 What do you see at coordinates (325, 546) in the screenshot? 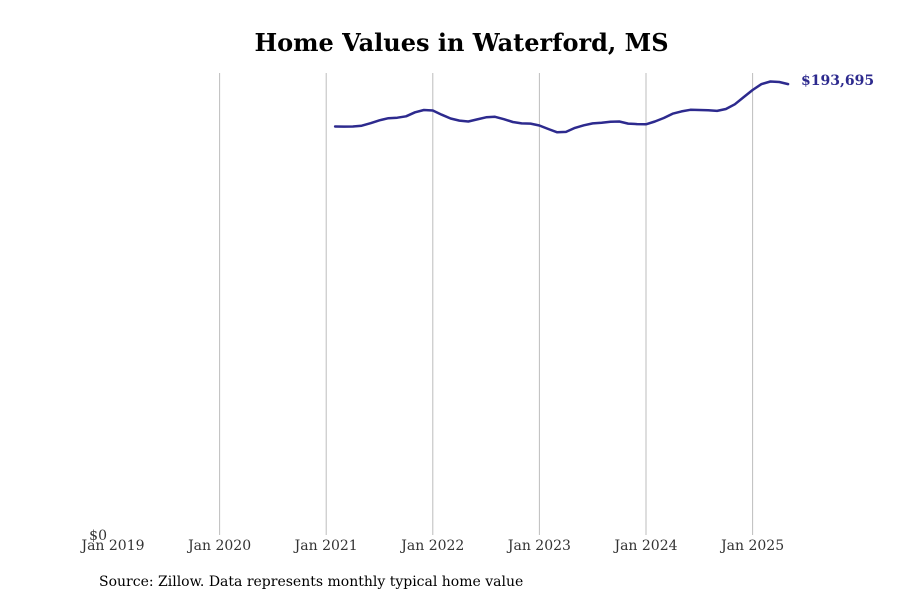
I see `x-tick-label: Jan 2021` at bounding box center [325, 546].